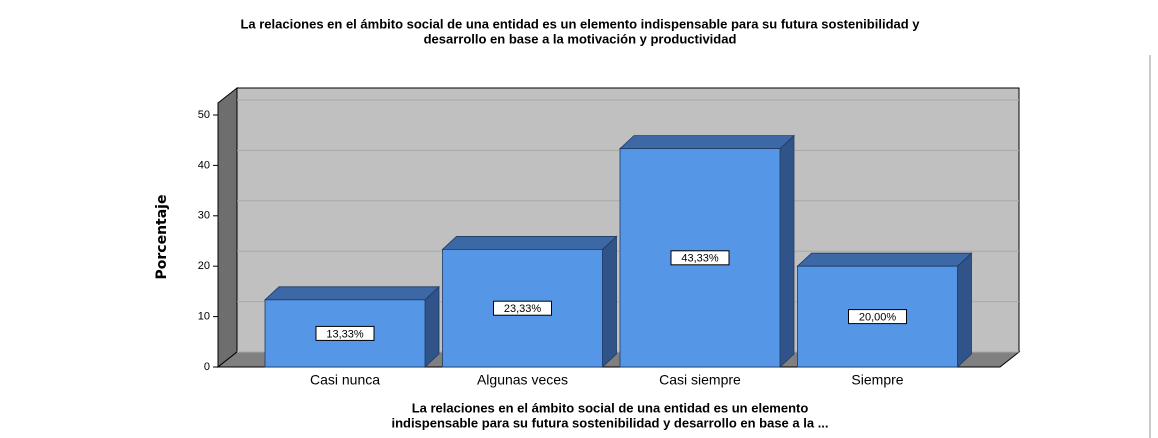  Describe the element at coordinates (207, 367) in the screenshot. I see `y-tick-label: 0` at that location.